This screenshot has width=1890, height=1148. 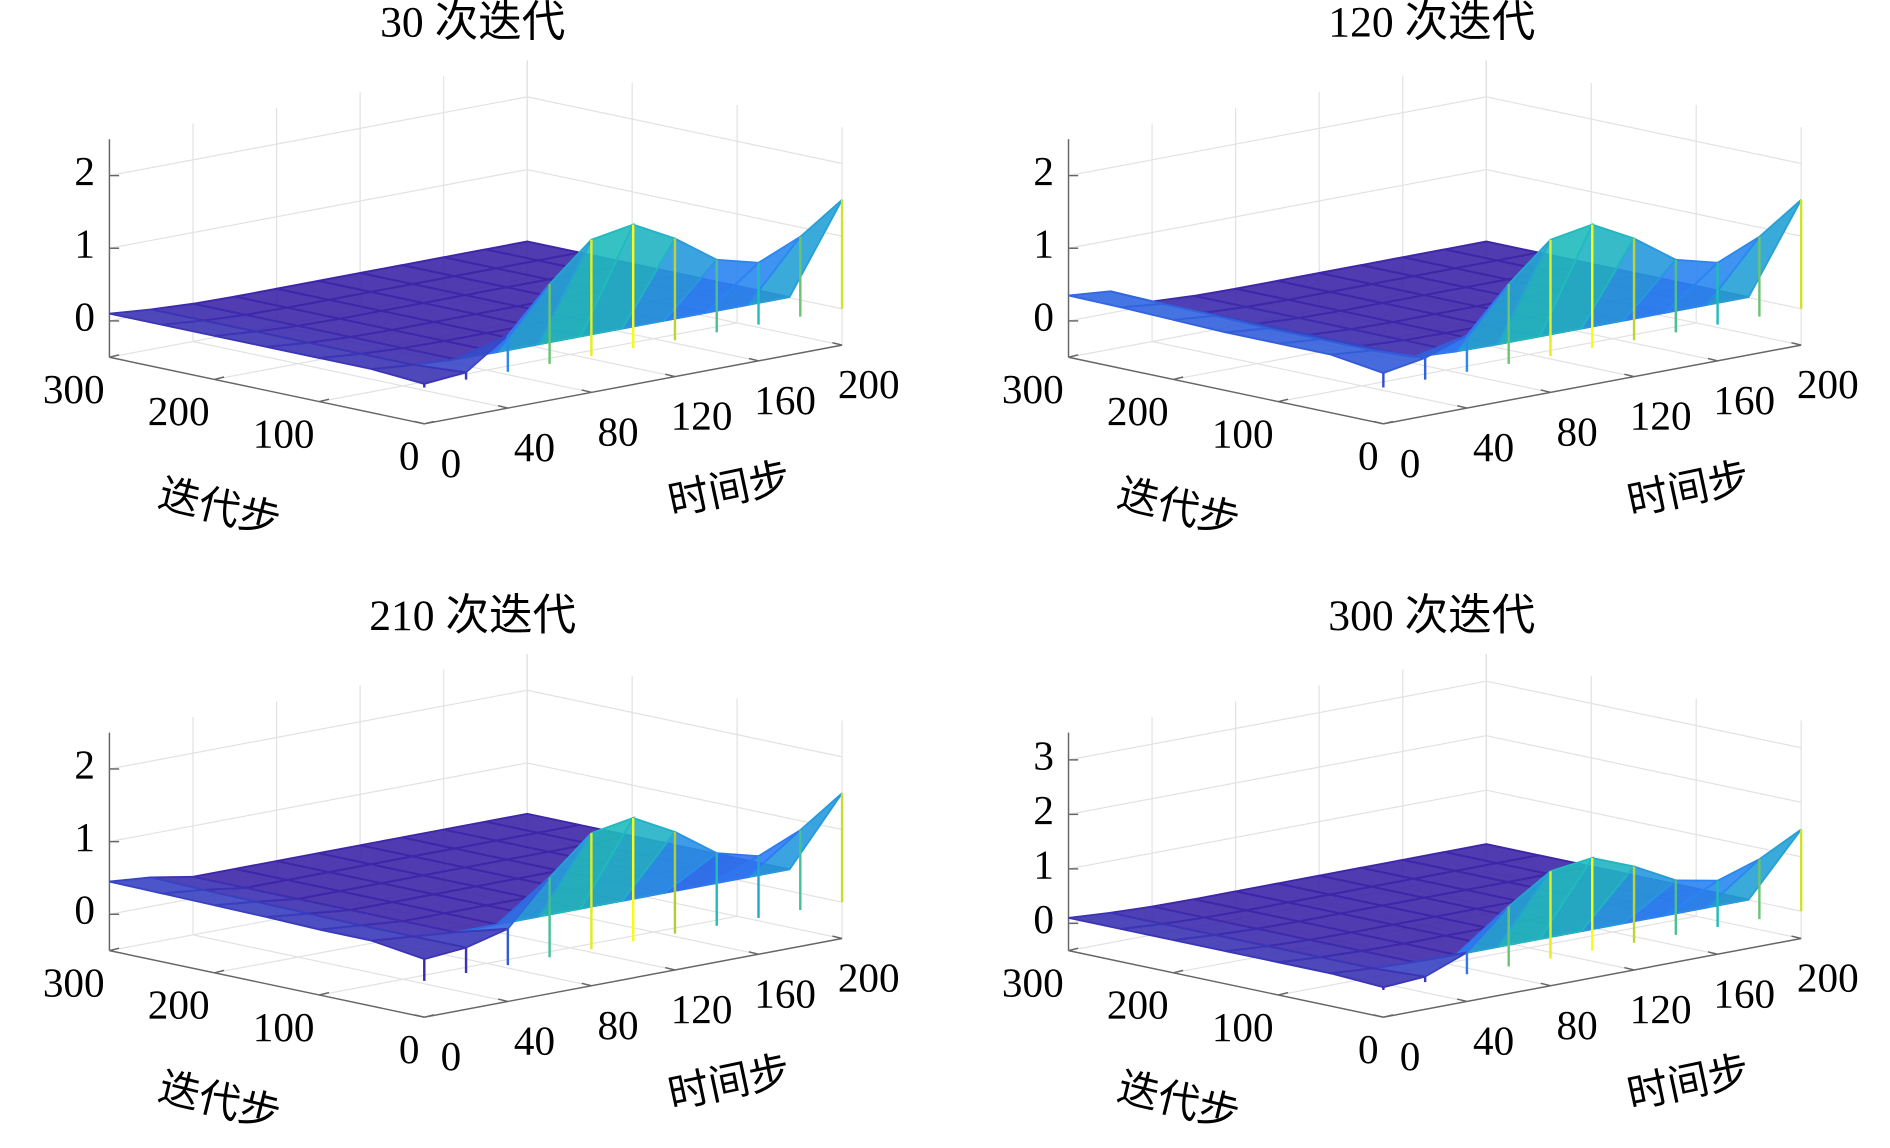 I want to click on z-tick-label: 3, so click(x=1043, y=755).